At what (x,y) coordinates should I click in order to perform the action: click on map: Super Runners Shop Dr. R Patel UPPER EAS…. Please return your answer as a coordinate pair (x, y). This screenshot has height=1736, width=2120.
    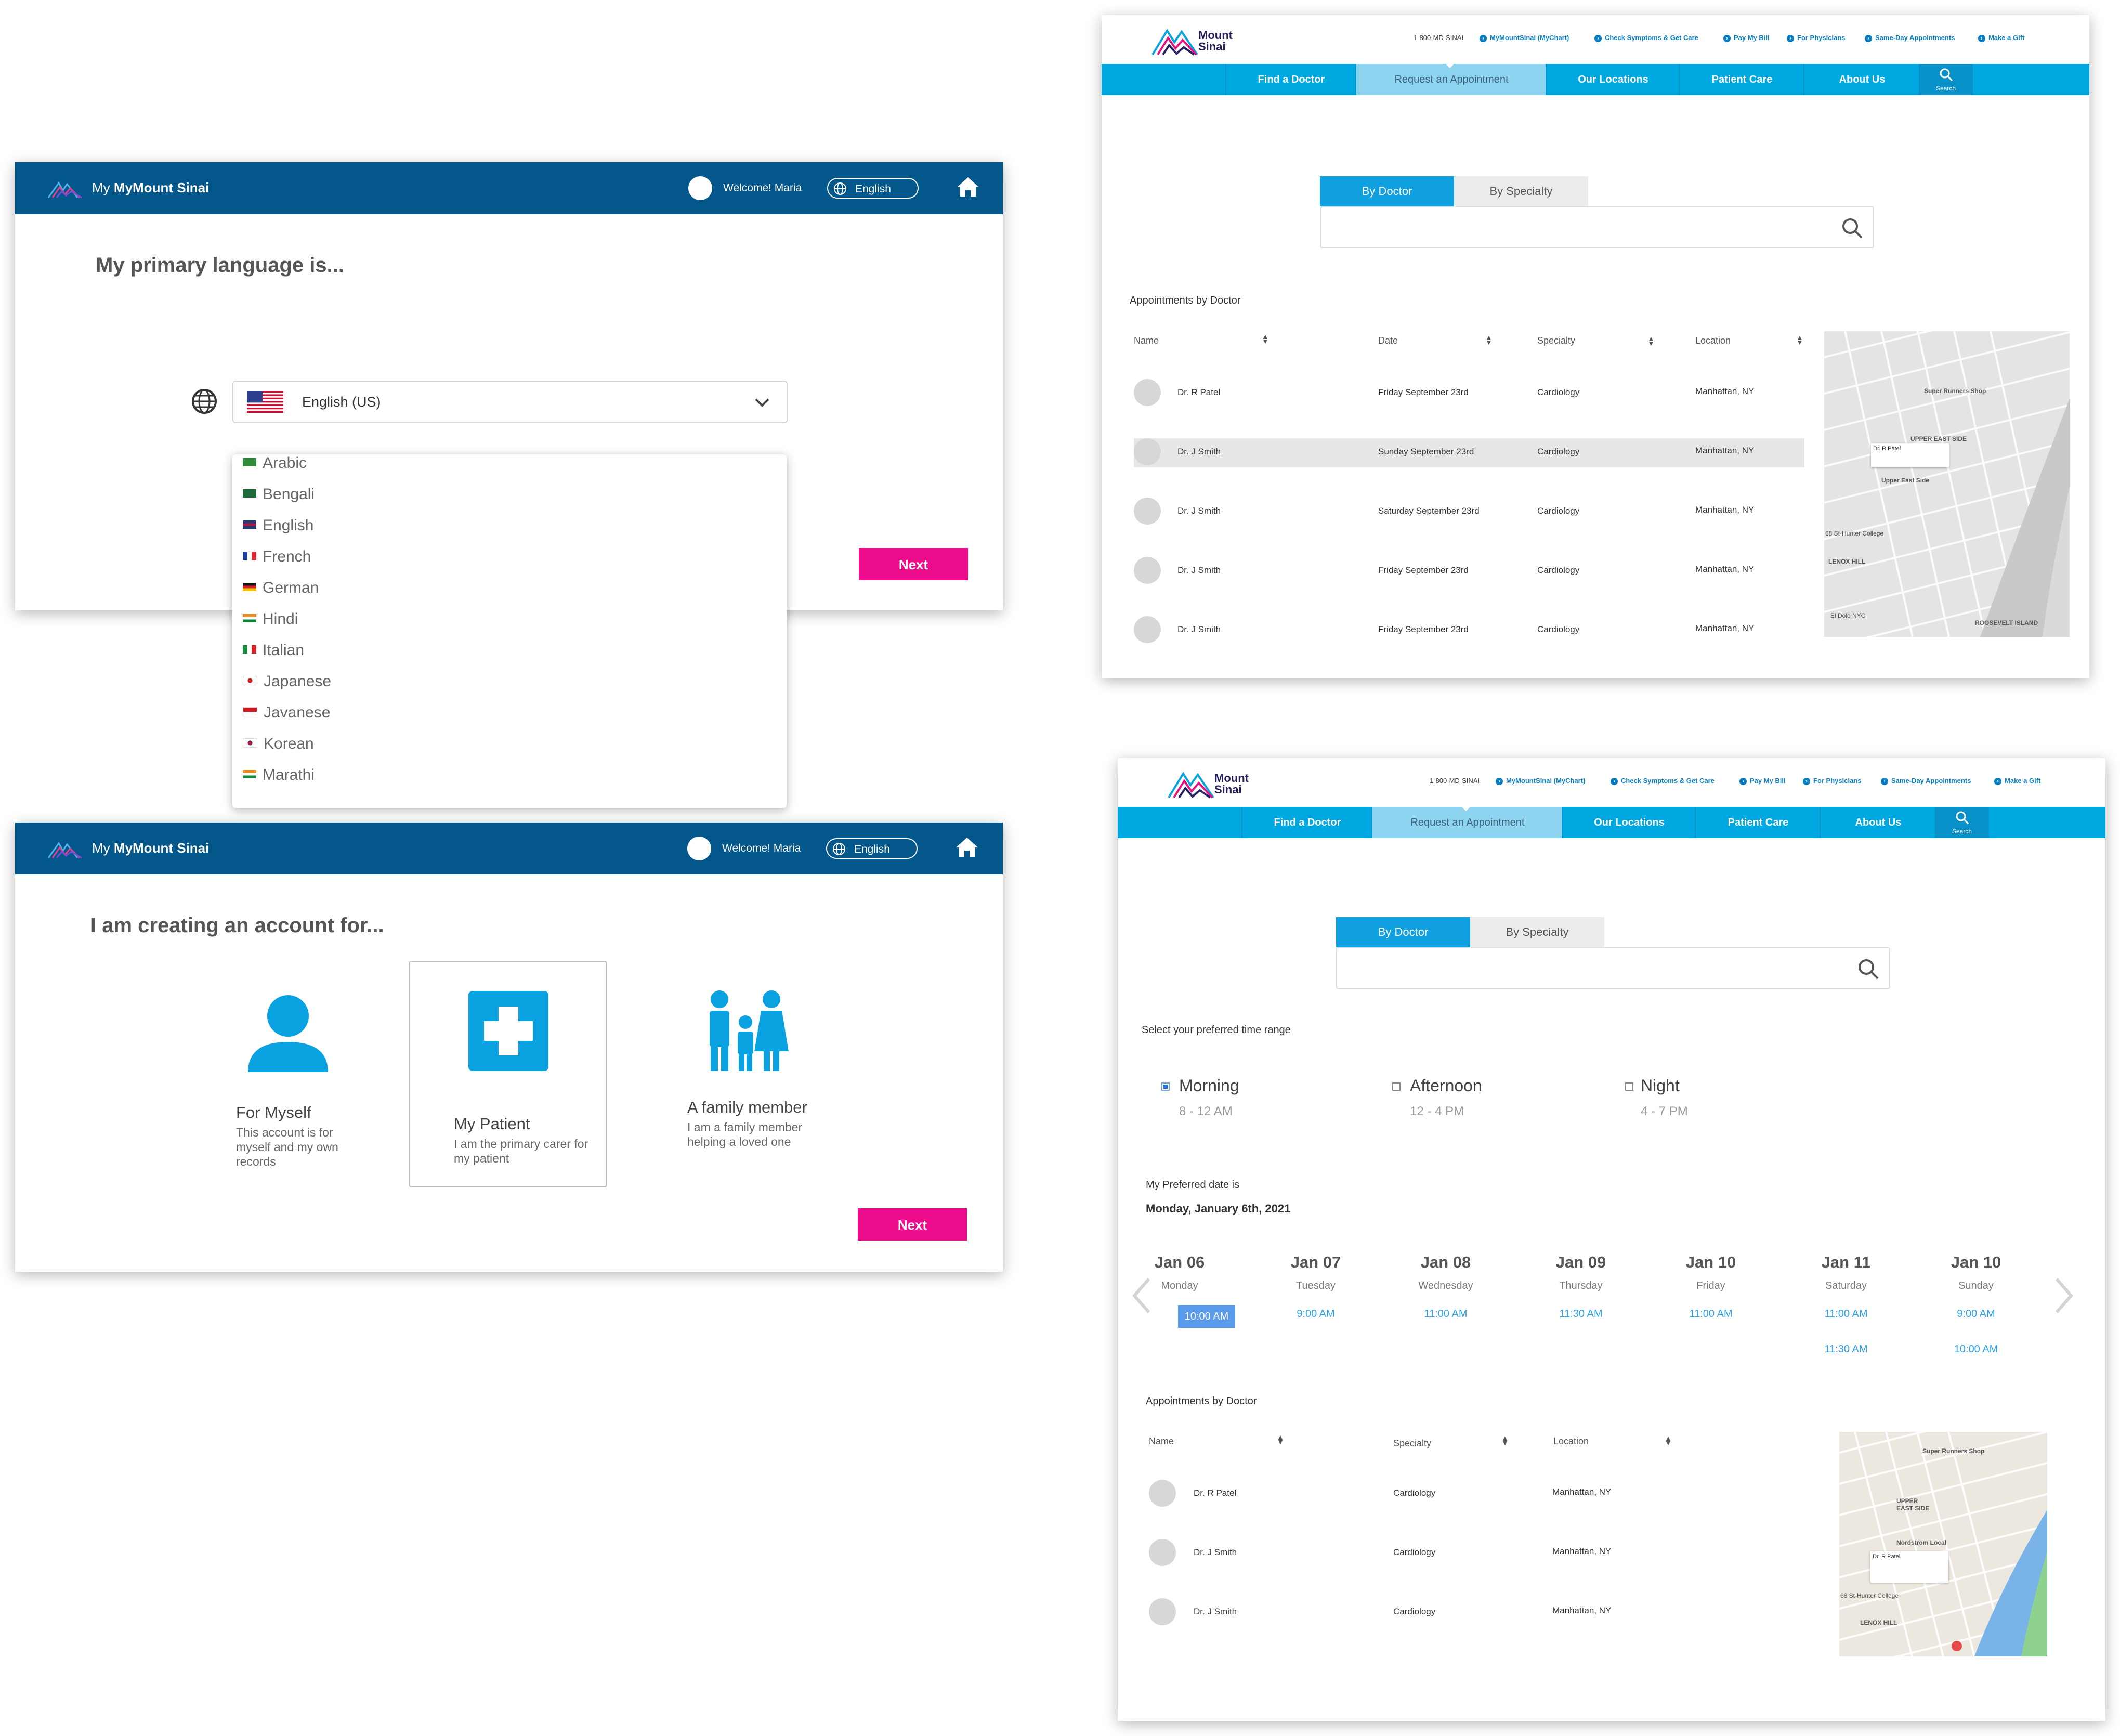
    Looking at the image, I should click on (1947, 484).